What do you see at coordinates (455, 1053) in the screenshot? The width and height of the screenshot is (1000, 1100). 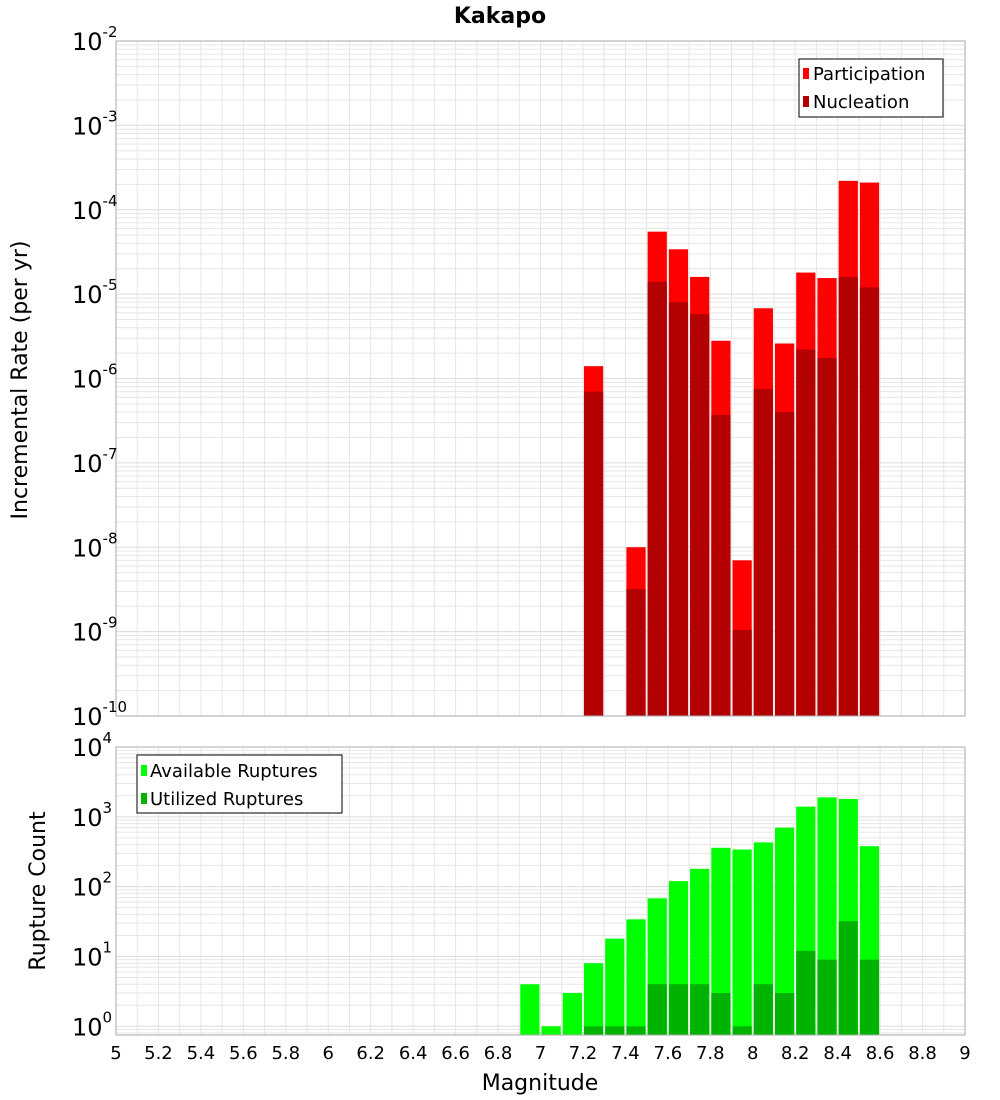 I see `x-tick-label: 6.6` at bounding box center [455, 1053].